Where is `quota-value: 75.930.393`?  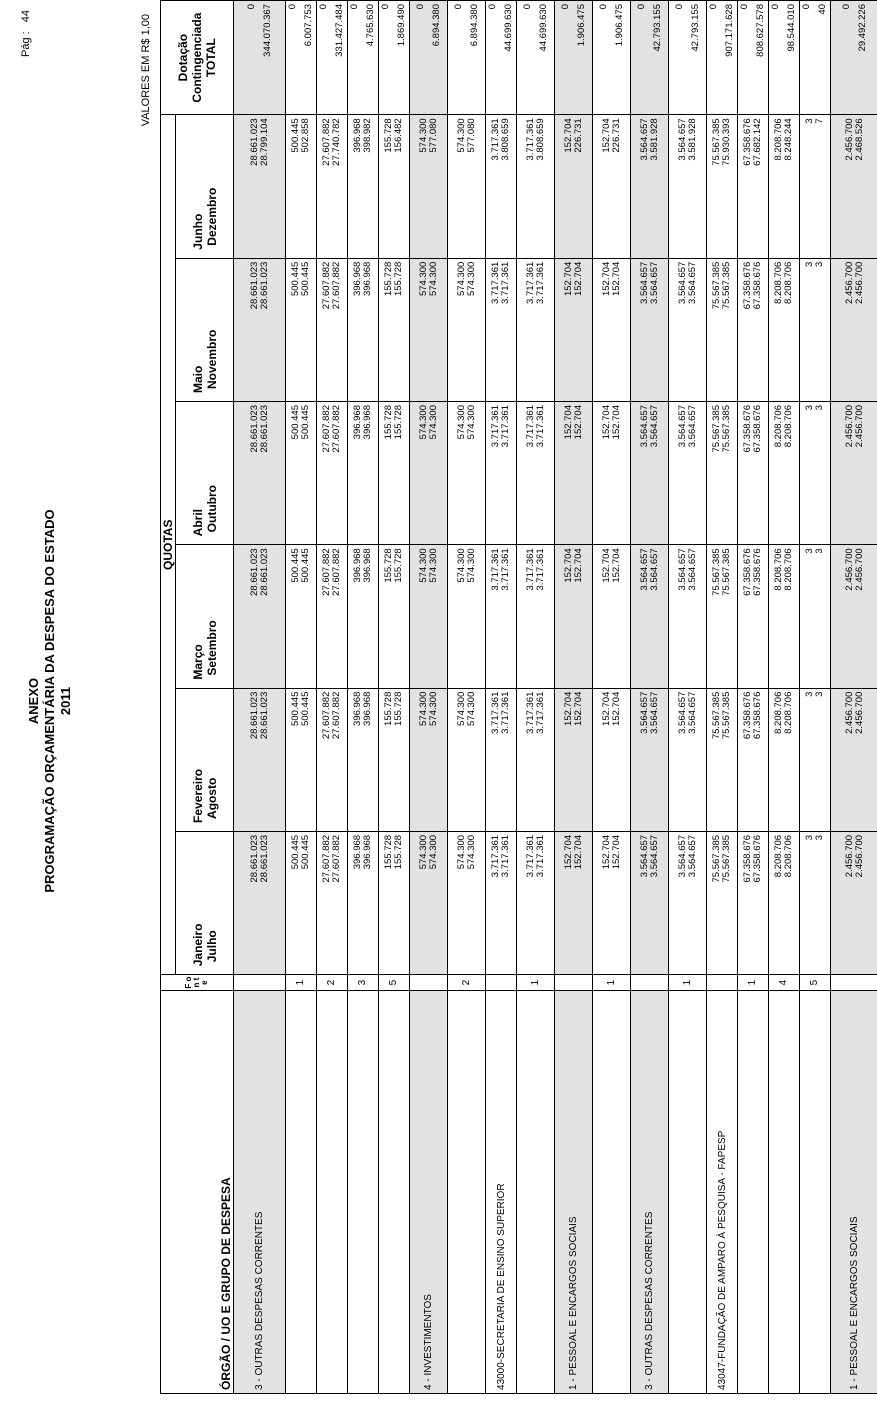 quota-value: 75.930.393 is located at coordinates (726, 142).